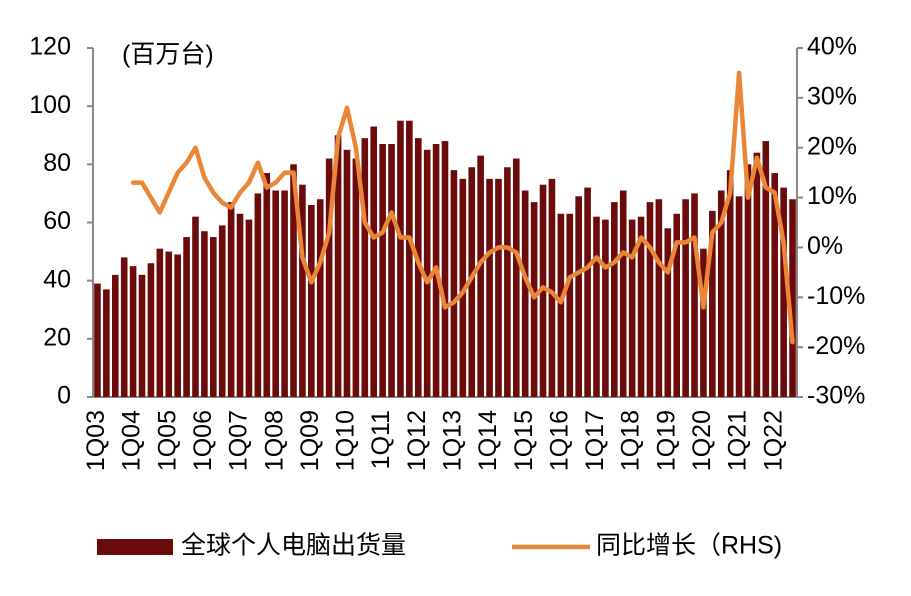 Image resolution: width=911 pixels, height=596 pixels. What do you see at coordinates (773, 440) in the screenshot?
I see `x-tick-label: 1Q22` at bounding box center [773, 440].